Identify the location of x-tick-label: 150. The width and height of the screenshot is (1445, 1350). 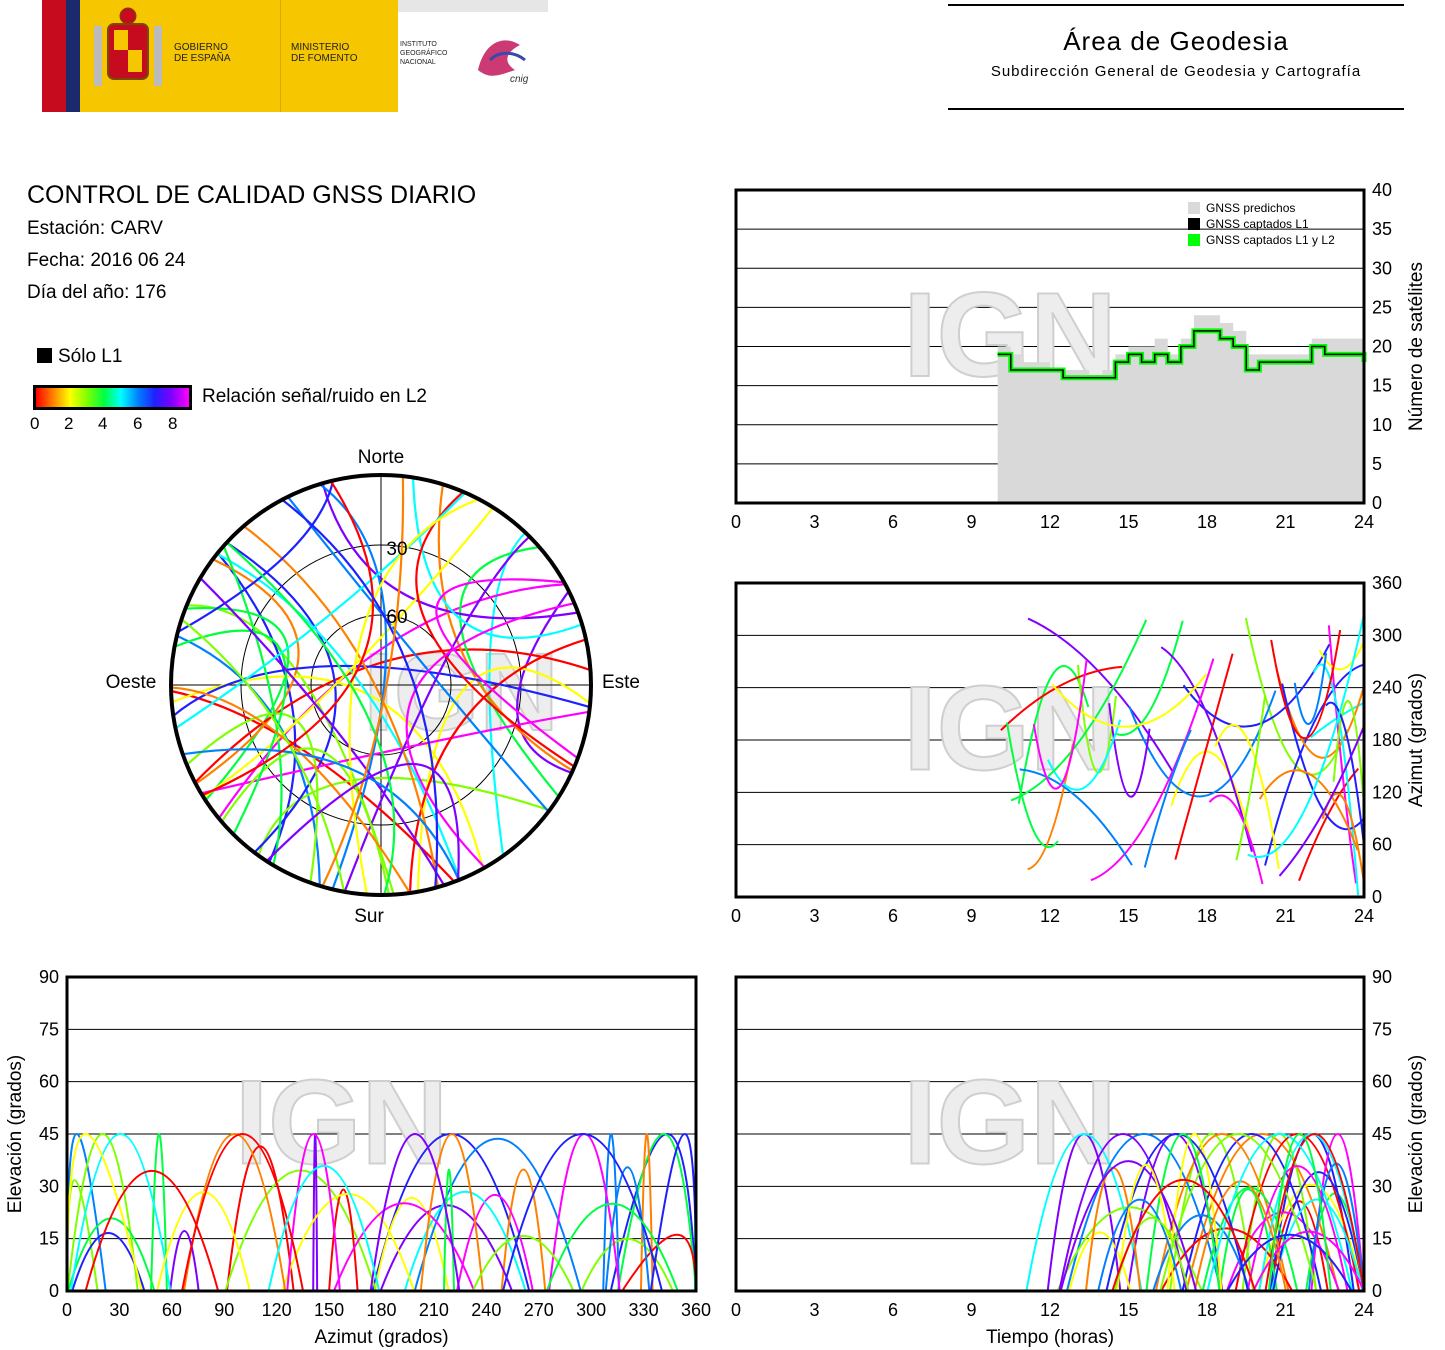
(329, 1310).